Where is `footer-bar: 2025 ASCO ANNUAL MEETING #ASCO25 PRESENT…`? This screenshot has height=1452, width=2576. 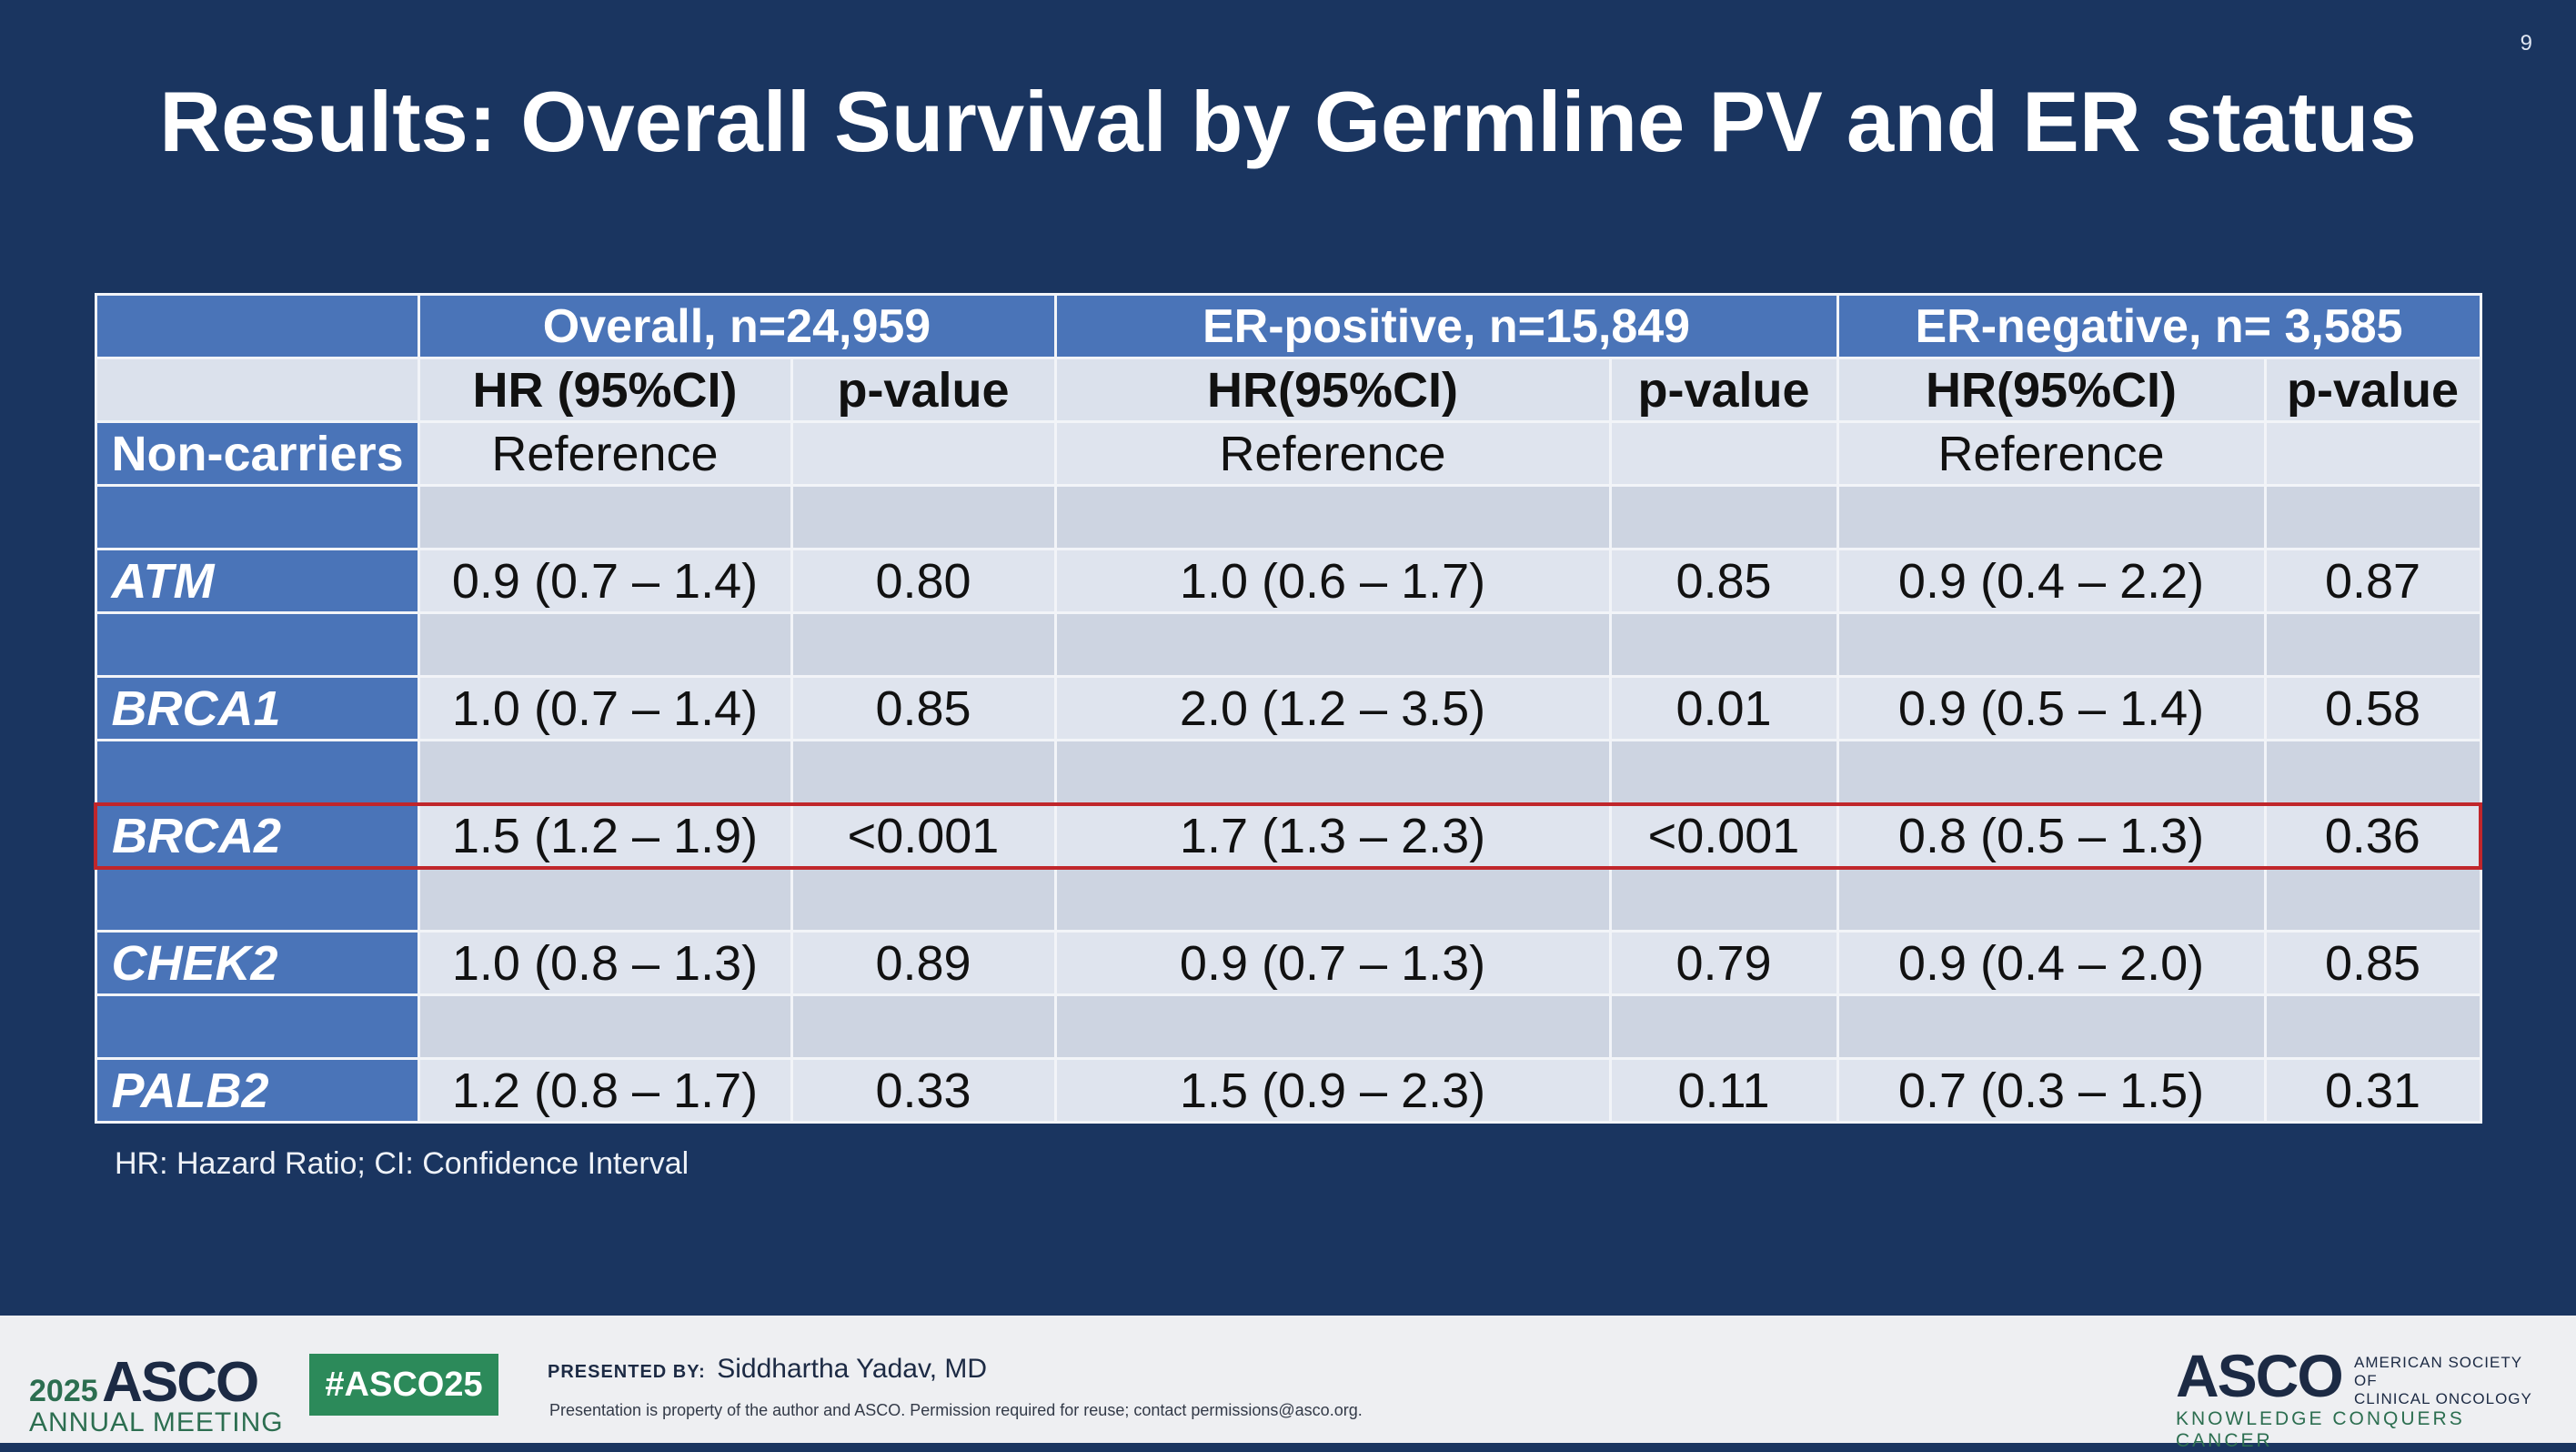 footer-bar: 2025 ASCO ANNUAL MEETING #ASCO25 PRESENT… is located at coordinates (1288, 1383).